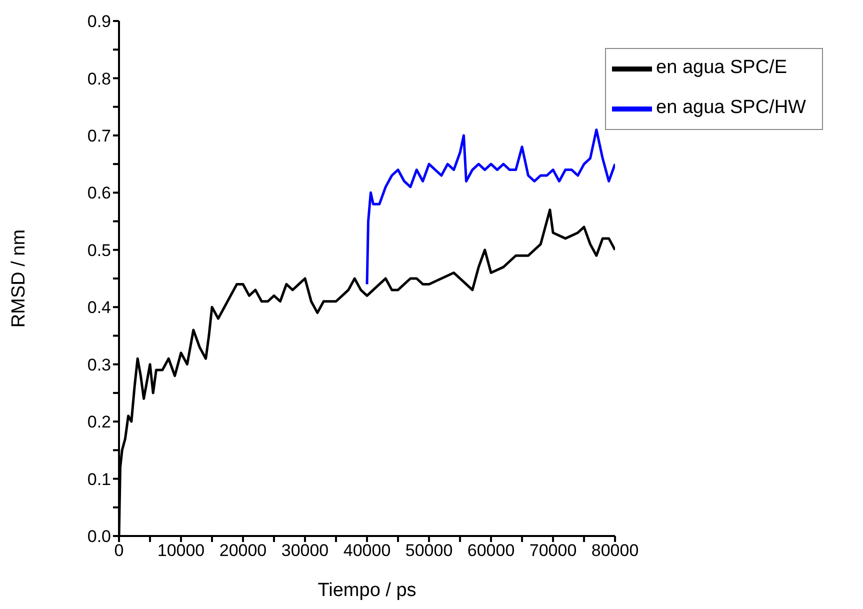  What do you see at coordinates (722, 67) in the screenshot?
I see `legend-label: en agua SPC/E` at bounding box center [722, 67].